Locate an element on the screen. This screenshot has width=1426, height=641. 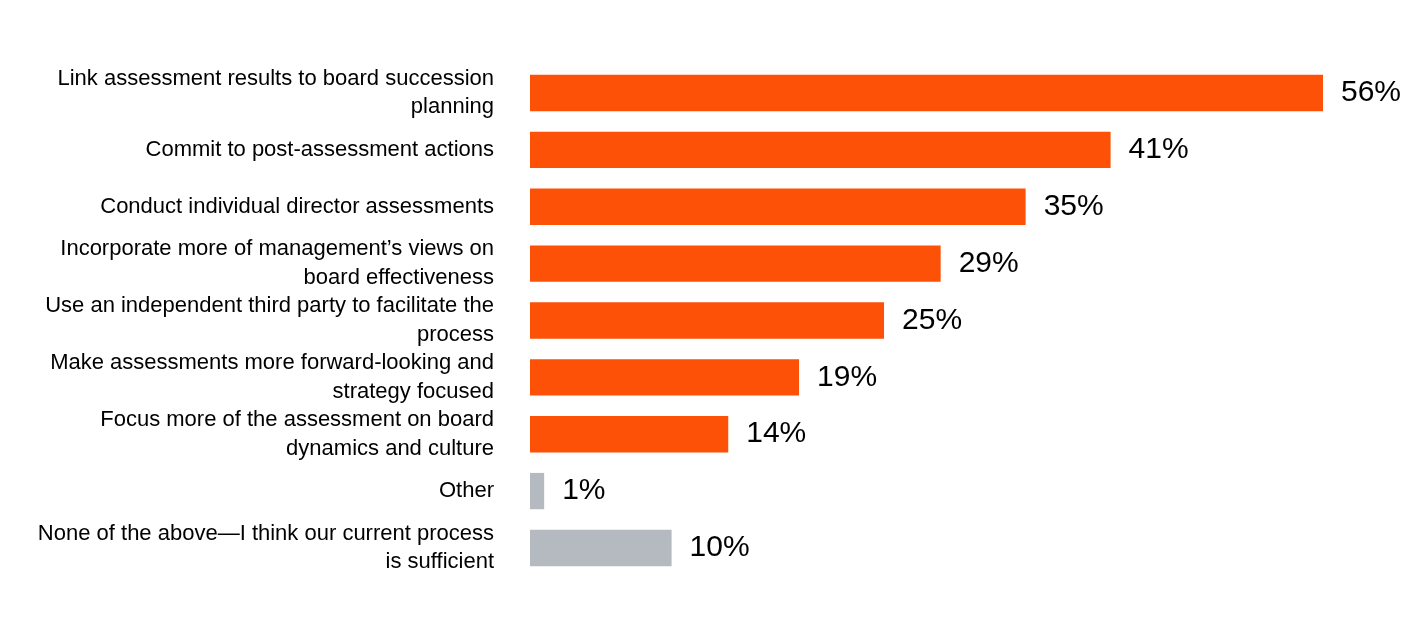
data-label: 56% is located at coordinates (1371, 91).